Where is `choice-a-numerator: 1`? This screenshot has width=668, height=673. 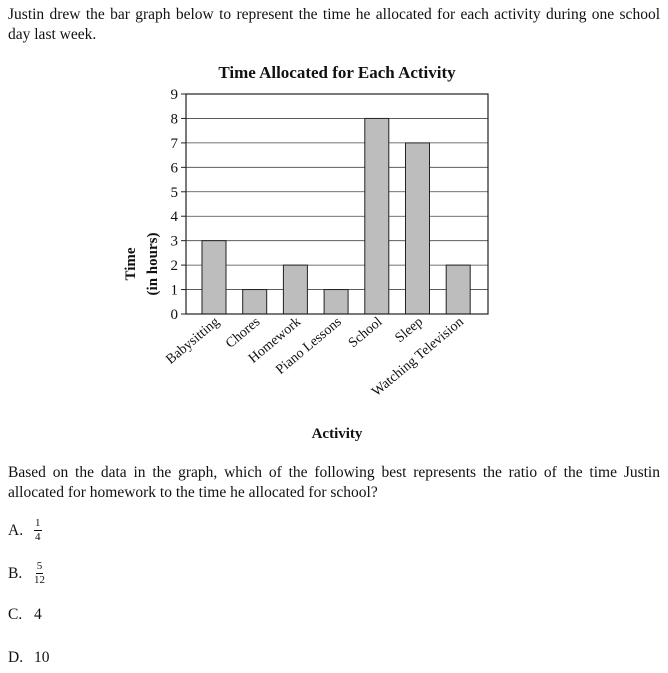 choice-a-numerator: 1 is located at coordinates (38, 524).